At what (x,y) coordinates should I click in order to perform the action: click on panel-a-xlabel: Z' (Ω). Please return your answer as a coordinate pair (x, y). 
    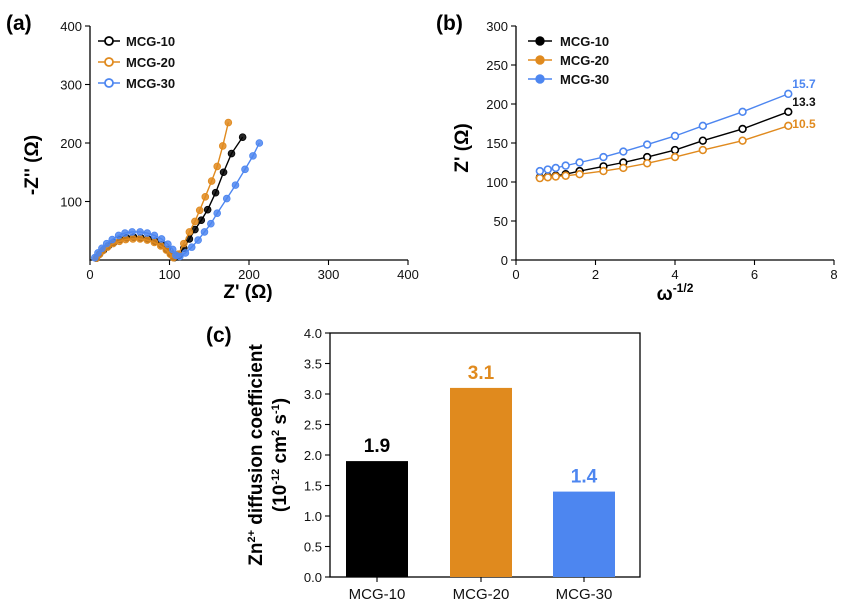
    Looking at the image, I should click on (247, 292).